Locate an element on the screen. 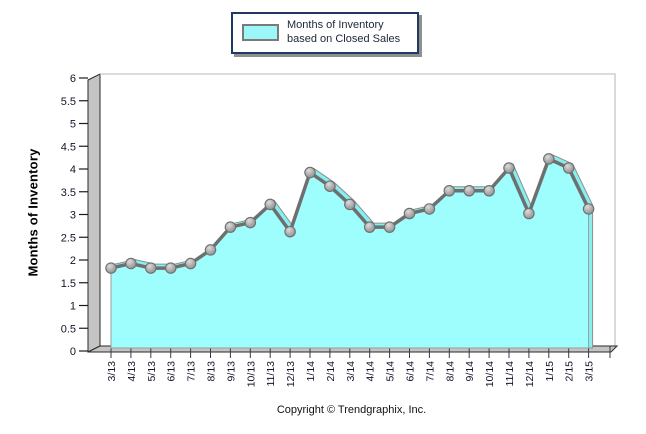 The height and width of the screenshot is (434, 646). x-tick-label: 8/14 is located at coordinates (450, 371).